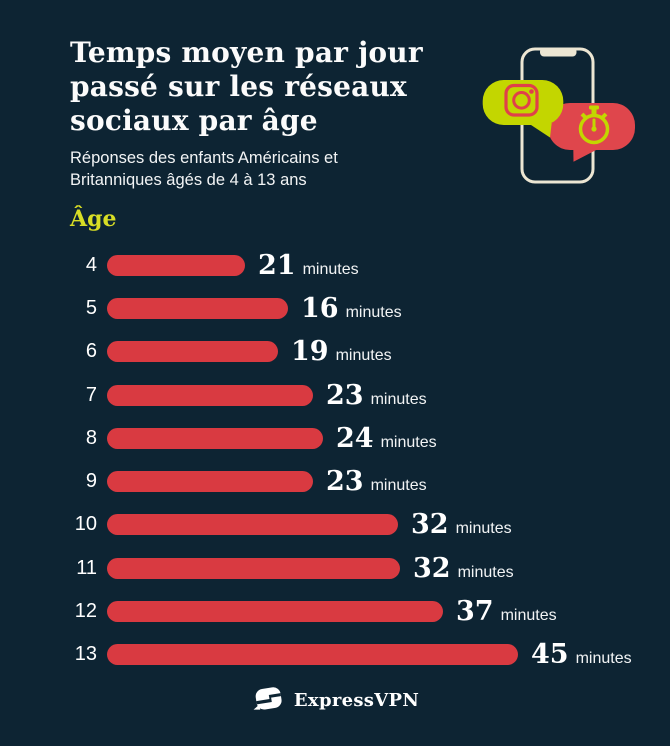 Image resolution: width=670 pixels, height=746 pixels. What do you see at coordinates (320, 308) in the screenshot?
I see `value-number: 16` at bounding box center [320, 308].